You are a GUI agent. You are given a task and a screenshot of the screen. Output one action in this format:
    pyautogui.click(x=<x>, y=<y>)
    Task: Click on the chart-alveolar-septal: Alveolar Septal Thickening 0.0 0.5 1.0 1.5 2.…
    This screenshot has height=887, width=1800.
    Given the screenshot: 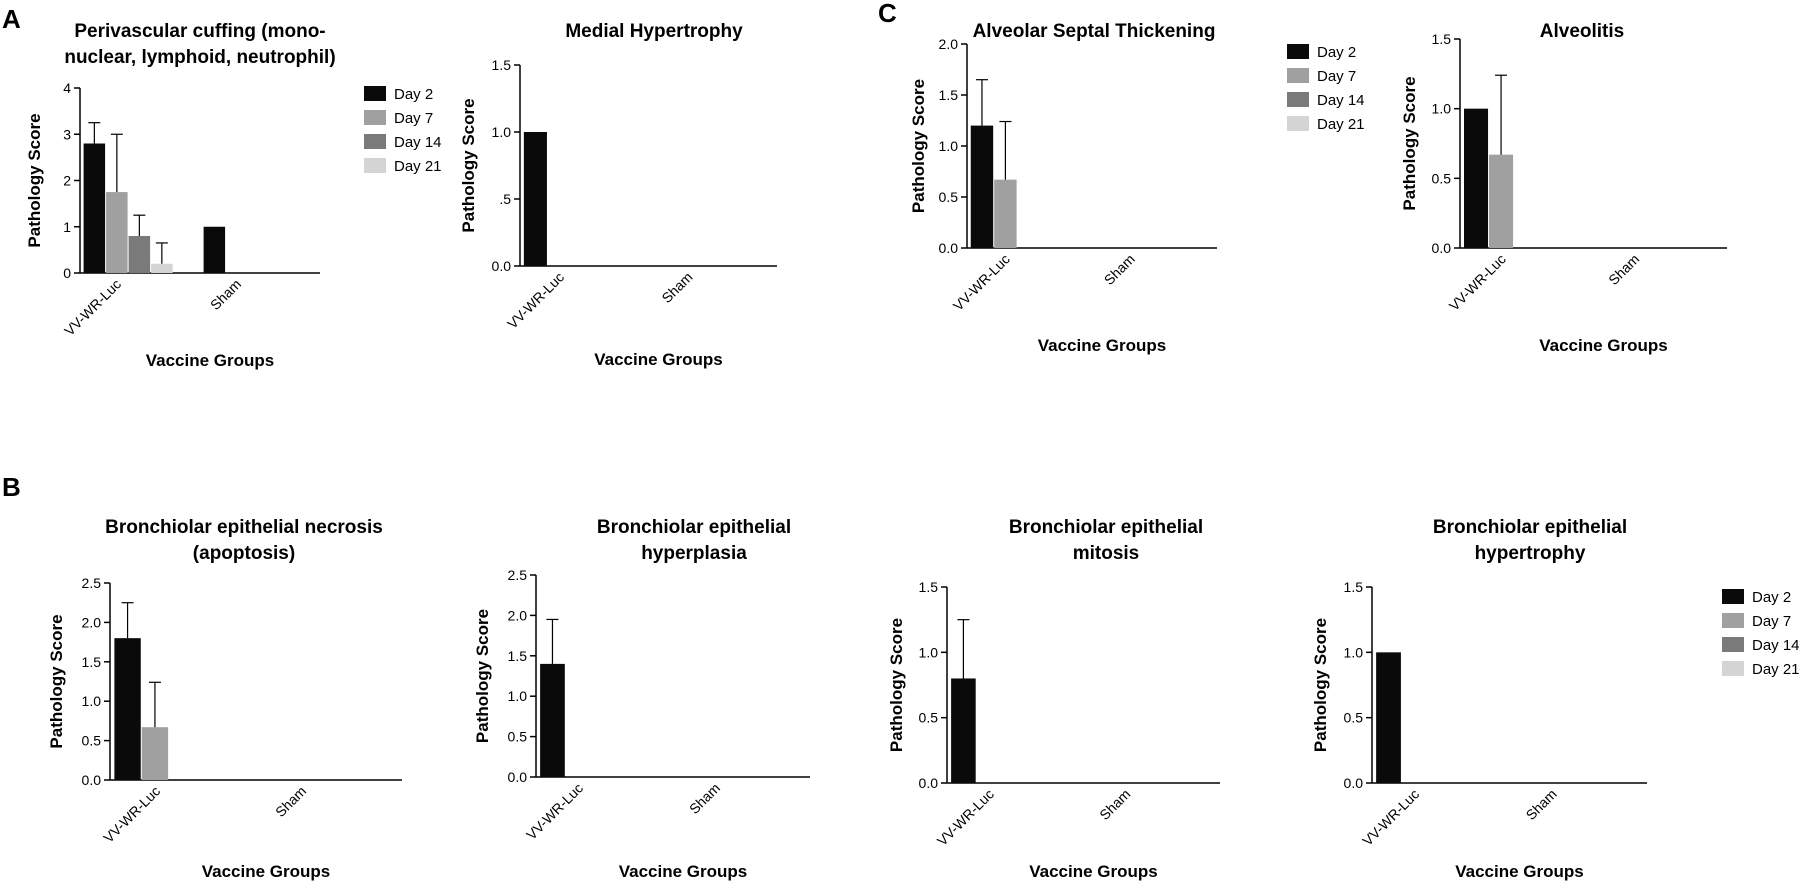 What is the action you would take?
    pyautogui.click(x=1137, y=188)
    